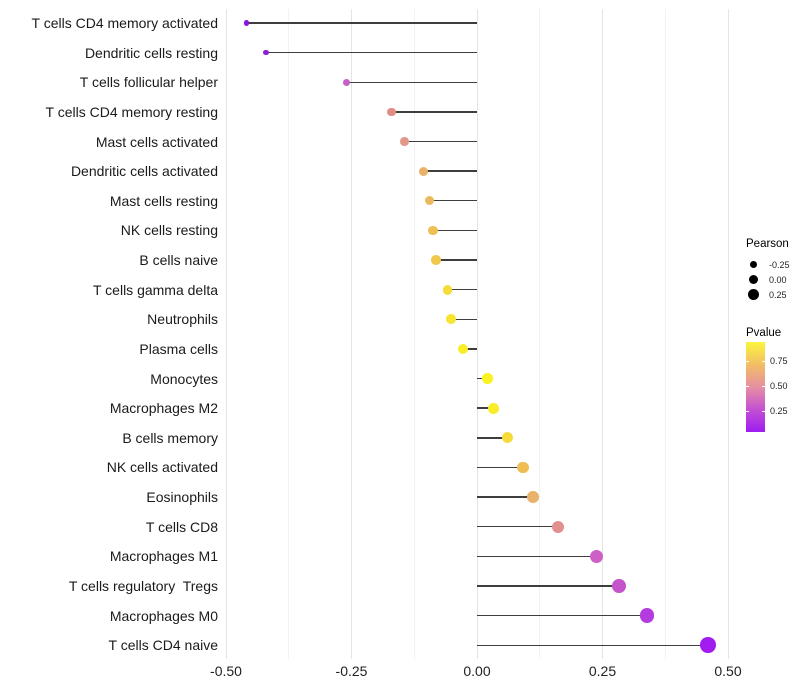 The image size is (800, 700). Describe the element at coordinates (163, 645) in the screenshot. I see `y-axis-label: T cells CD4 naive` at that location.